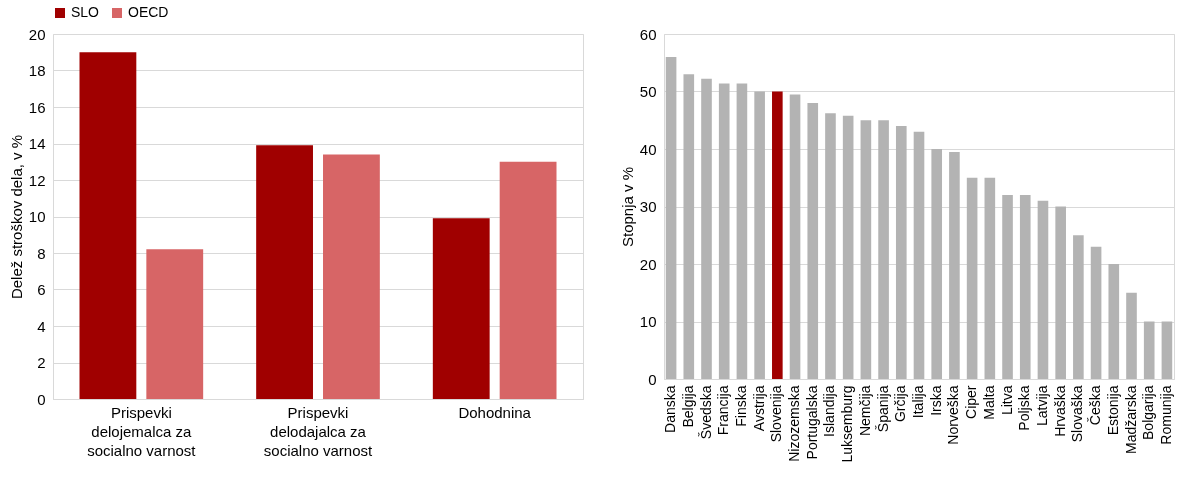 Image resolution: width=1185 pixels, height=481 pixels. What do you see at coordinates (670, 409) in the screenshot?
I see `x-tick-label: Danska` at bounding box center [670, 409].